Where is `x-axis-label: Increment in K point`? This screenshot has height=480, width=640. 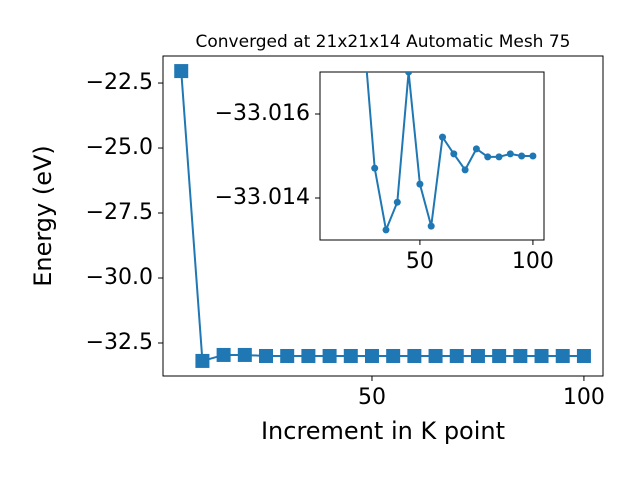
x-axis-label: Increment in K point is located at coordinates (383, 431).